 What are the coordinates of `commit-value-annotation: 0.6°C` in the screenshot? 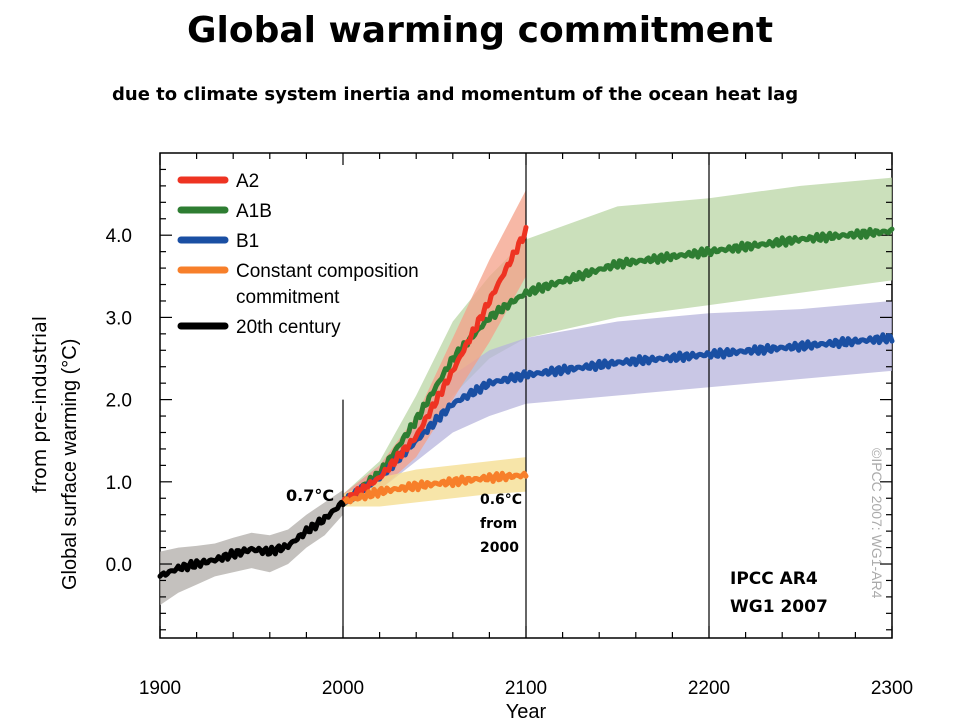 It's located at (501, 500).